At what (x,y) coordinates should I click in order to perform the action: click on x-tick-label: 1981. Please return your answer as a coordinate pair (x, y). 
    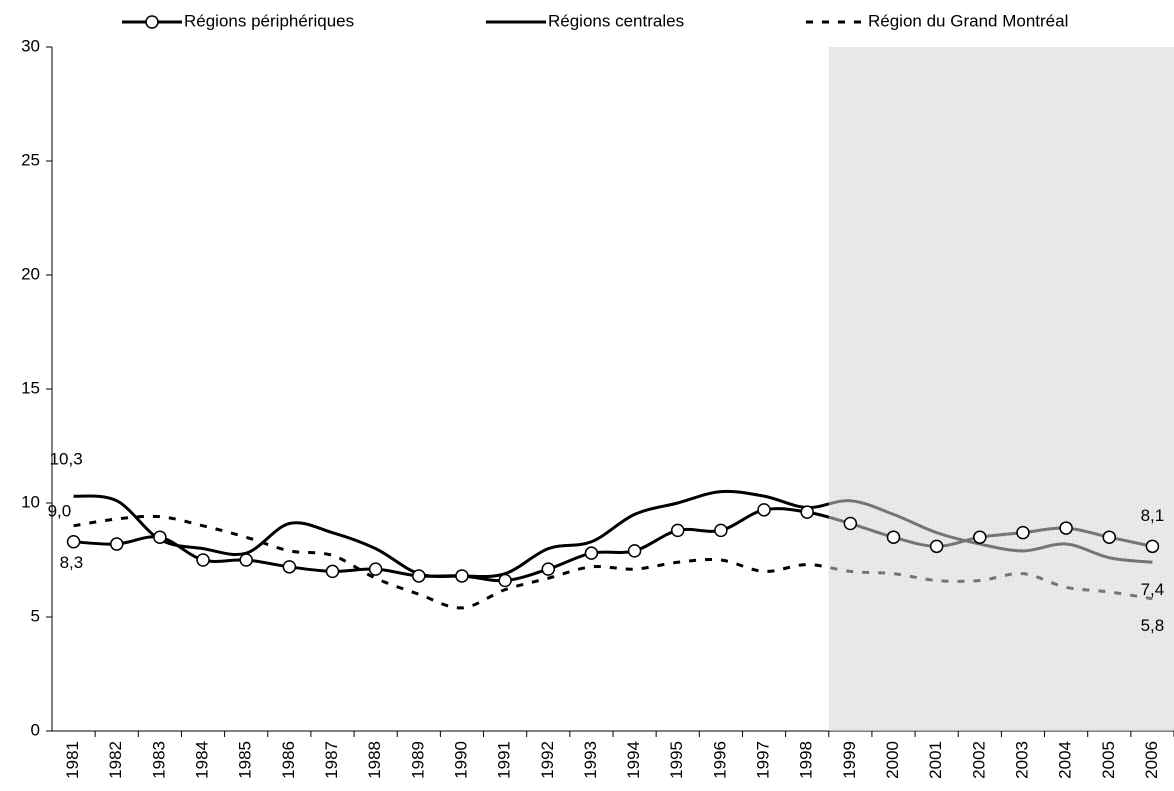
    Looking at the image, I should click on (72, 760).